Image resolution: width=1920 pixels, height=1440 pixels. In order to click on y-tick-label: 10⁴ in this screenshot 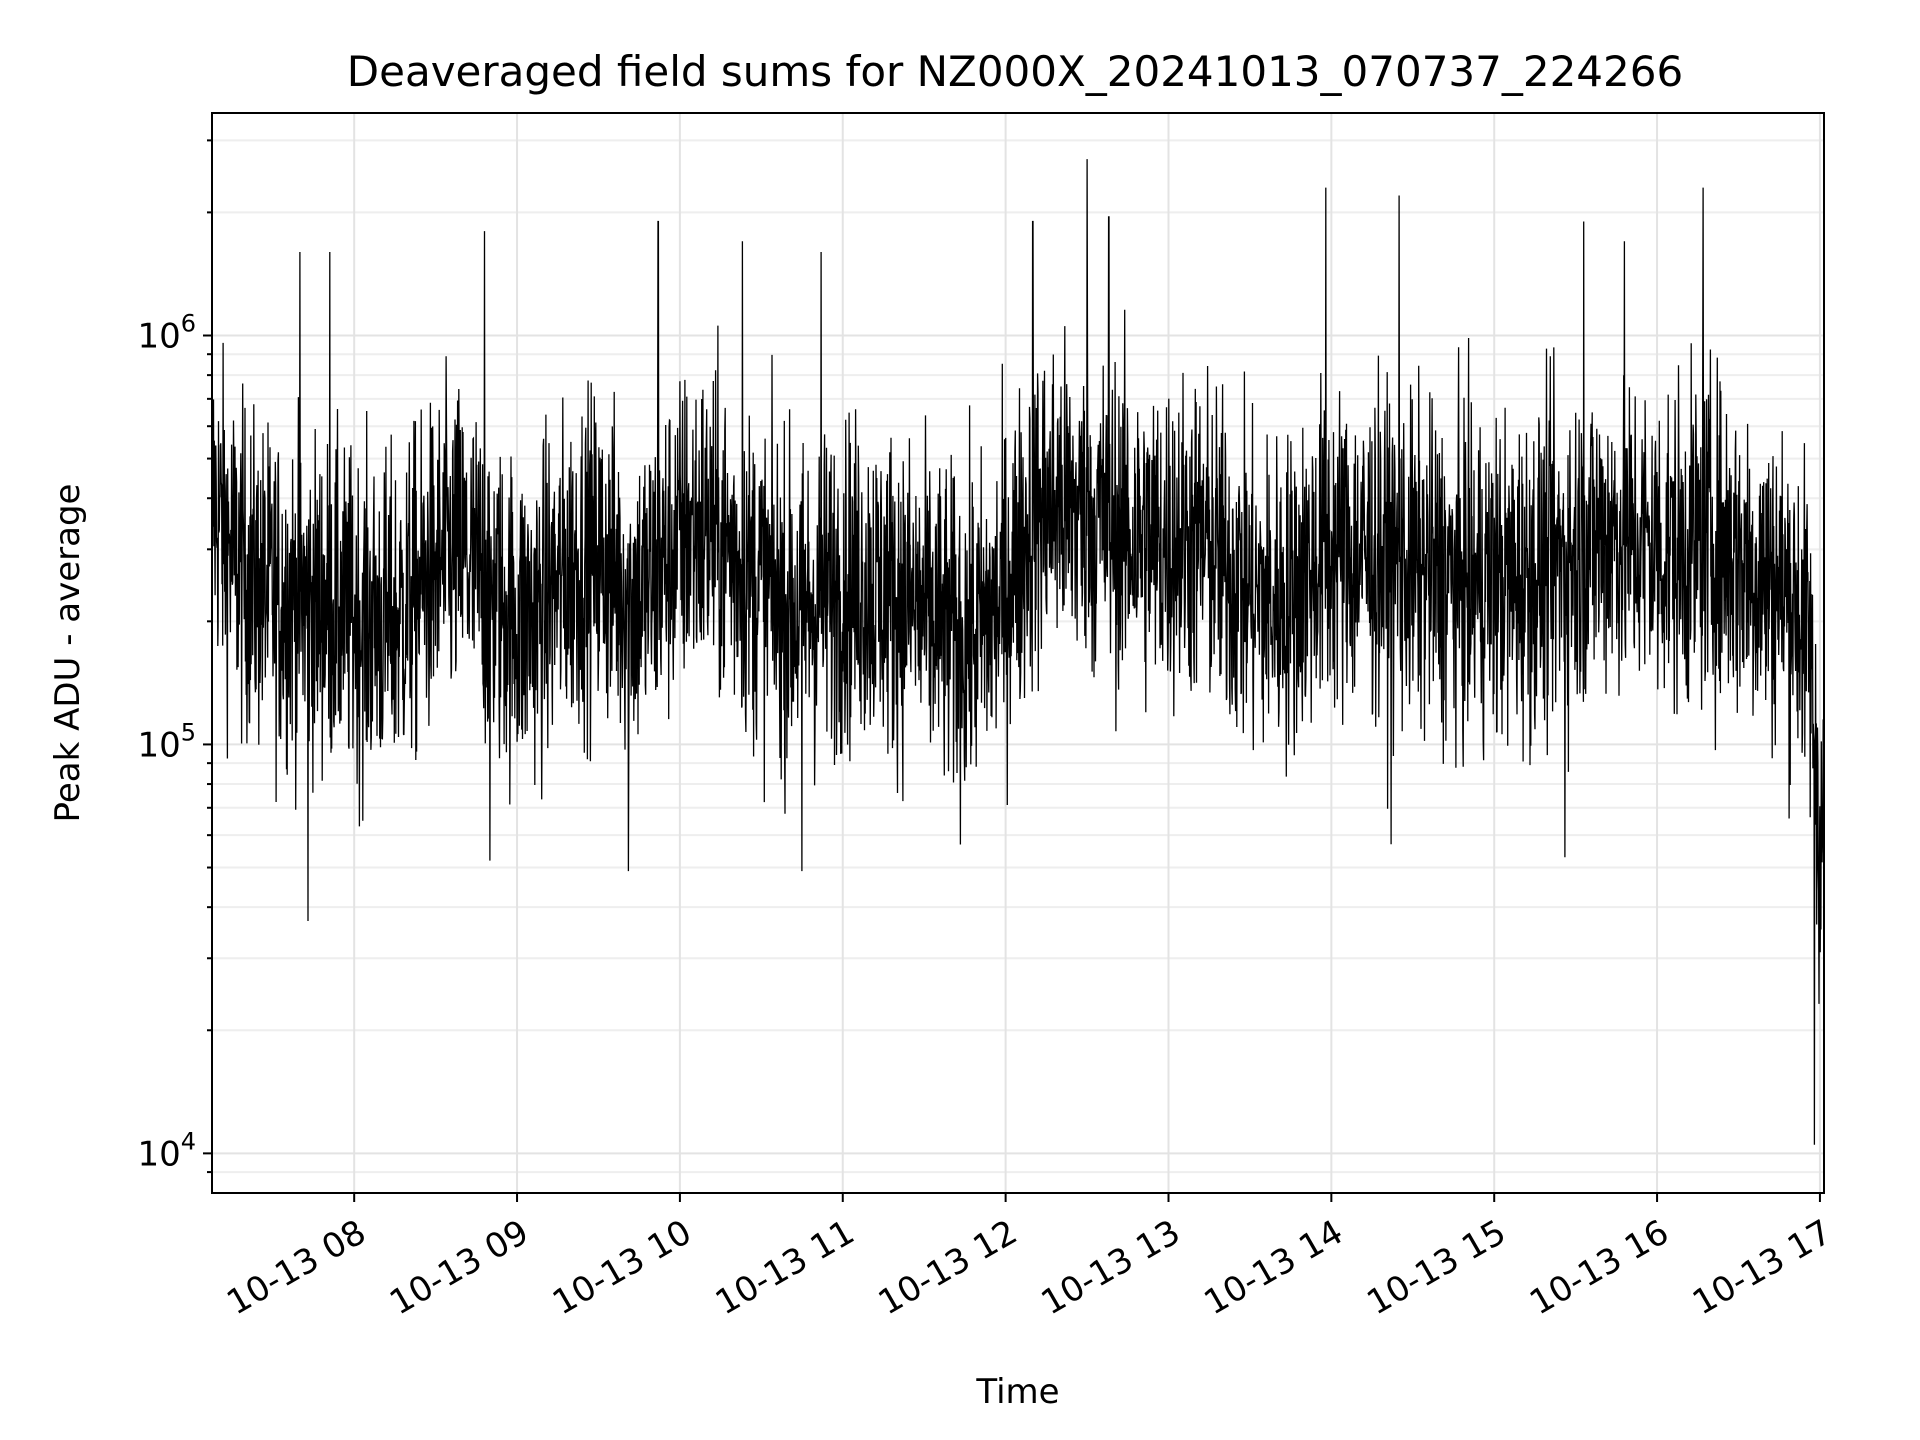, I will do `click(166, 1150)`.